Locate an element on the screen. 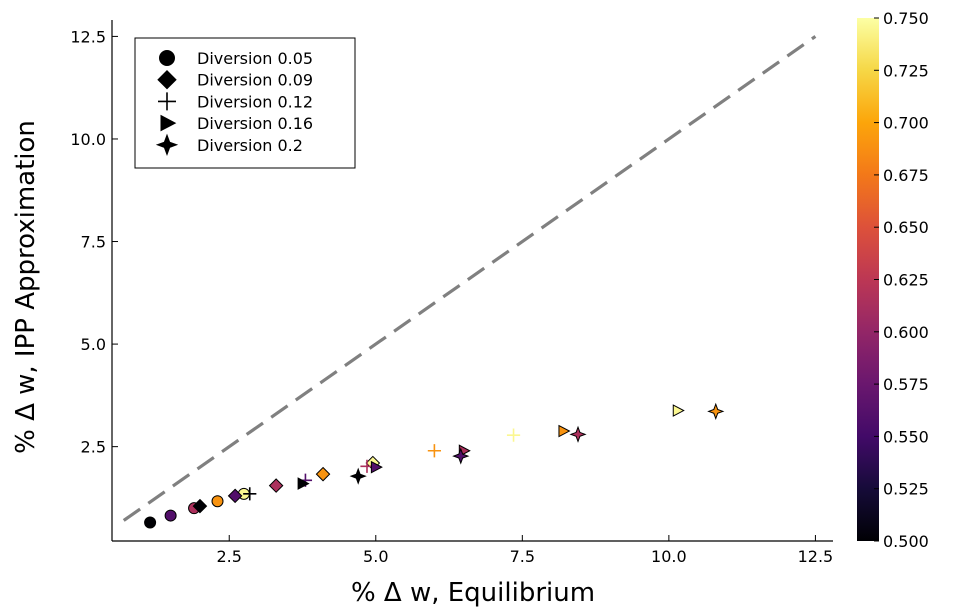  colorbar-tick-label: 0.625 is located at coordinates (906, 280).